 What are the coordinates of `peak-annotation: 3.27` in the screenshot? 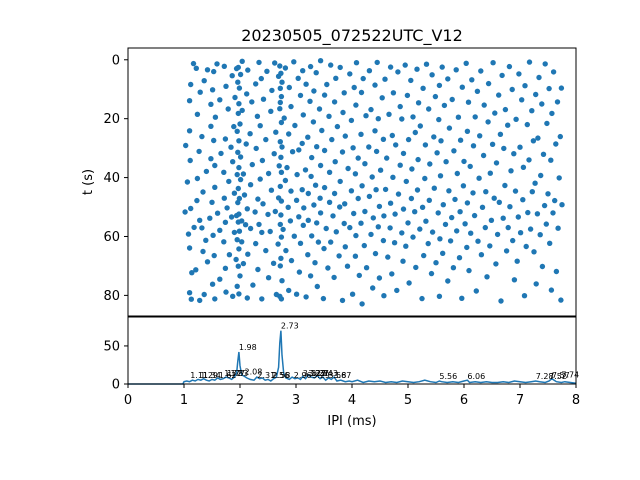 It's located at (320, 373).